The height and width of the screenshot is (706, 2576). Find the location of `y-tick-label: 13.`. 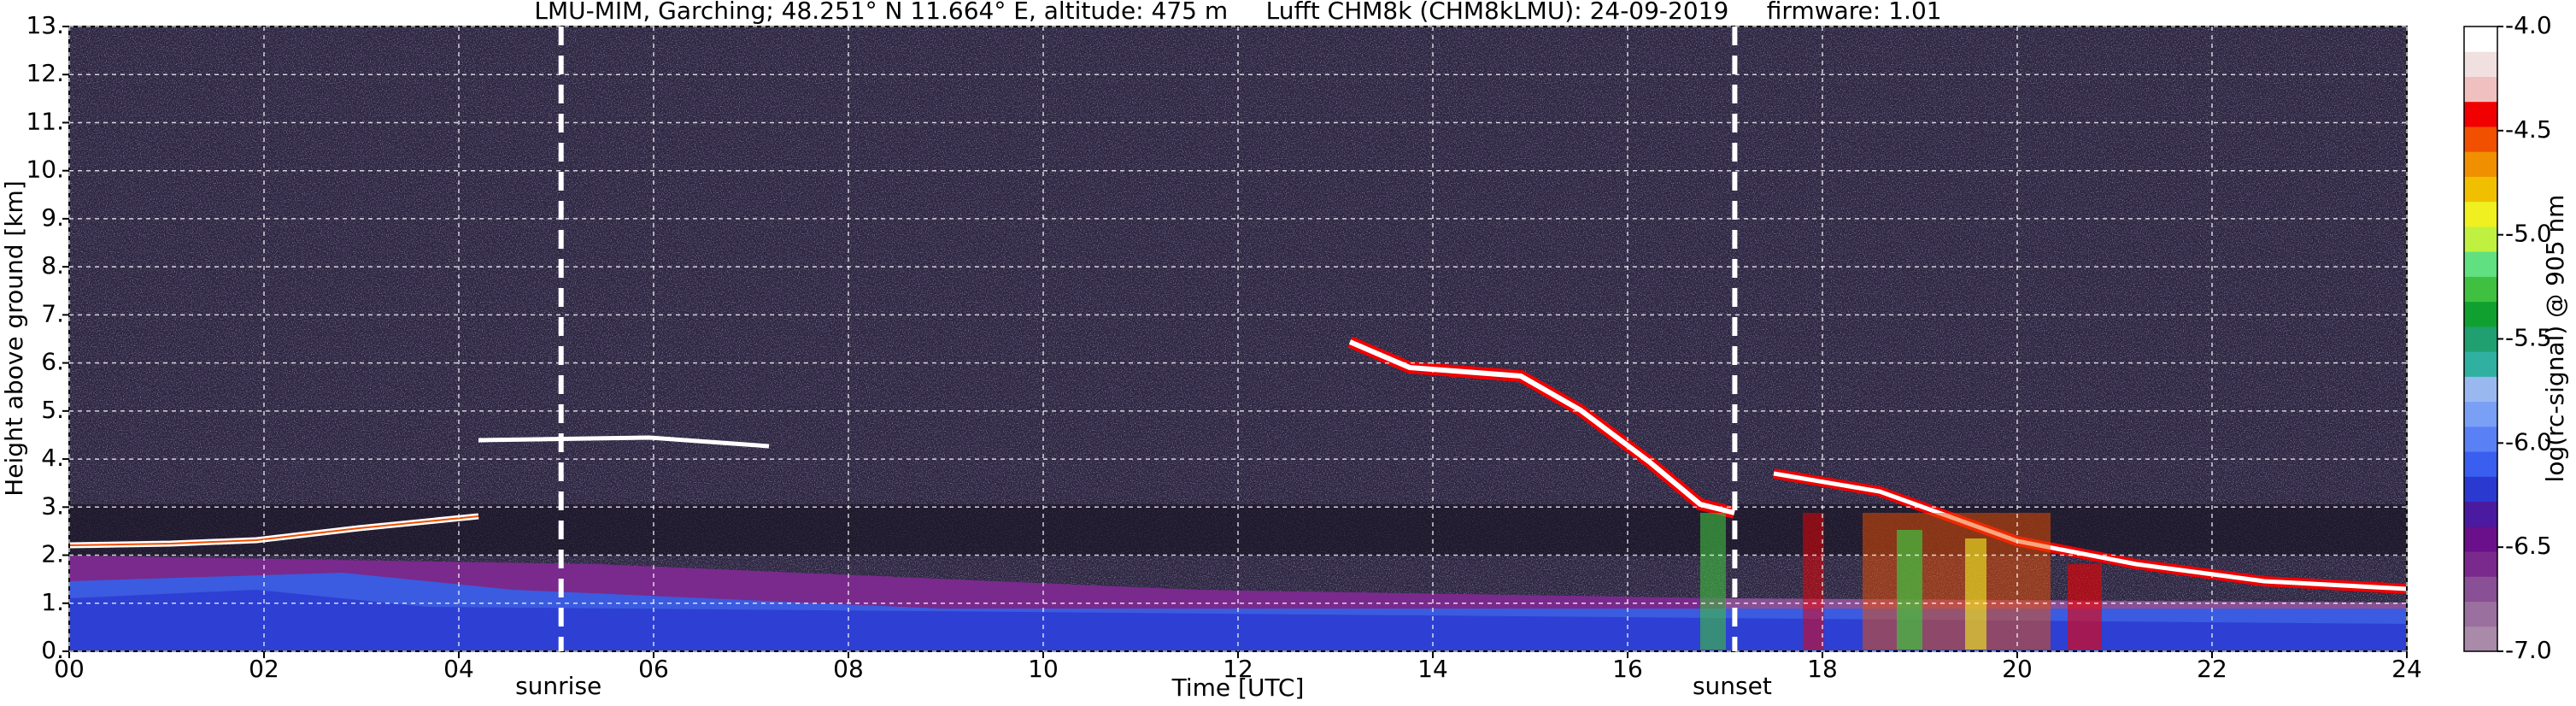

y-tick-label: 13. is located at coordinates (45, 25).